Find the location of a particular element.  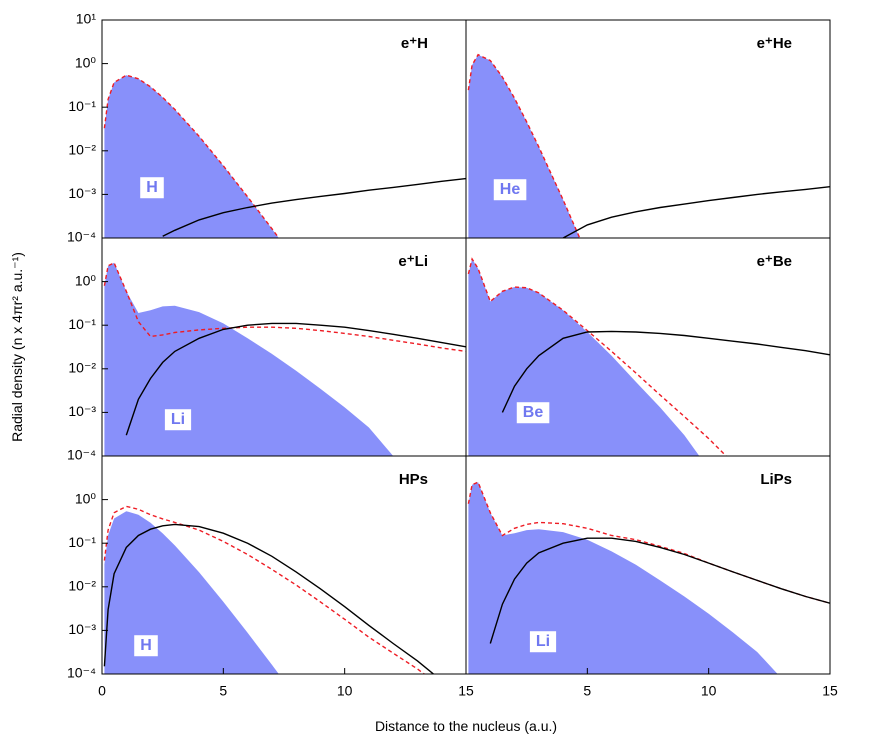

panel-title: e⁺H is located at coordinates (414, 43).